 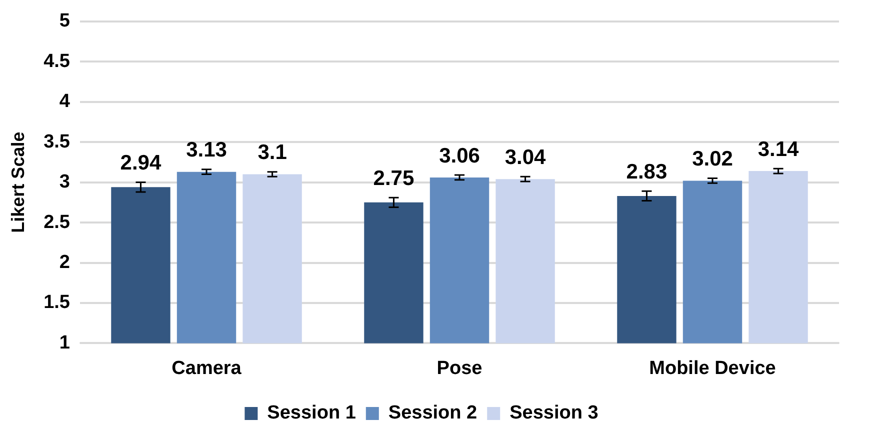 I want to click on data-label: 3.1, so click(x=273, y=152).